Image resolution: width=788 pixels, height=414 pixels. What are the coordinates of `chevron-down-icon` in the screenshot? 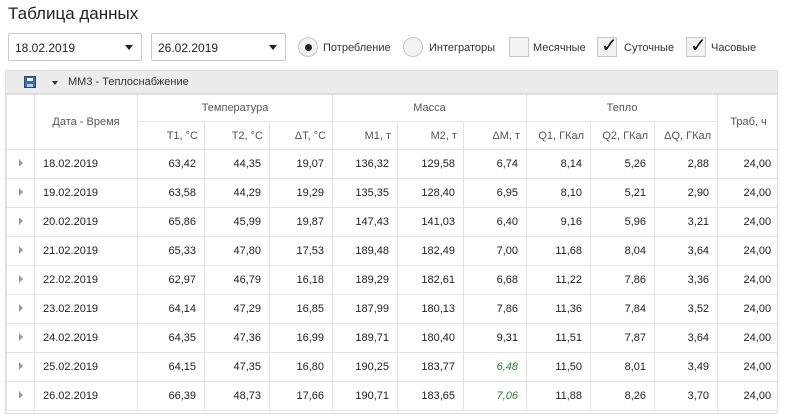 It's located at (129, 47).